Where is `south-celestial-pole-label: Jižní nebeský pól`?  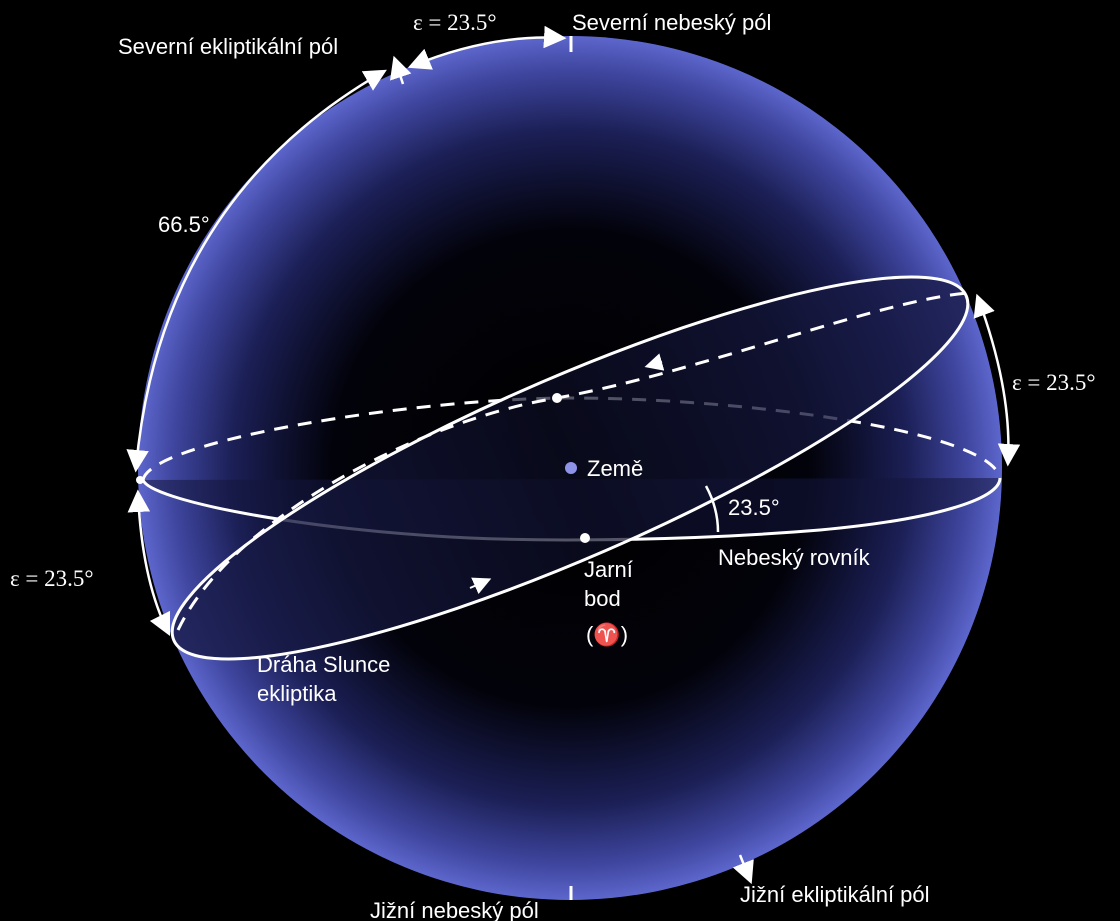
south-celestial-pole-label: Jižní nebeský pól is located at coordinates (454, 909).